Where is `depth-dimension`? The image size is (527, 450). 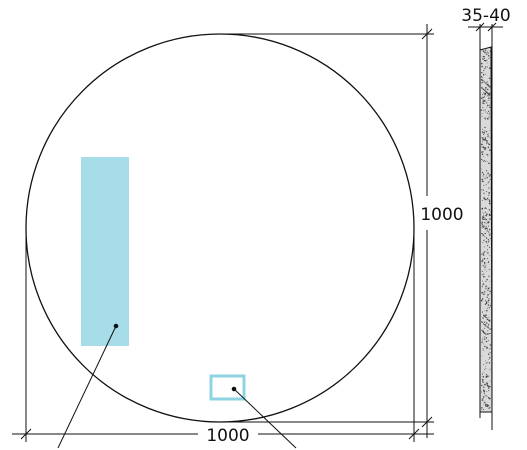
depth-dimension is located at coordinates (485, 226).